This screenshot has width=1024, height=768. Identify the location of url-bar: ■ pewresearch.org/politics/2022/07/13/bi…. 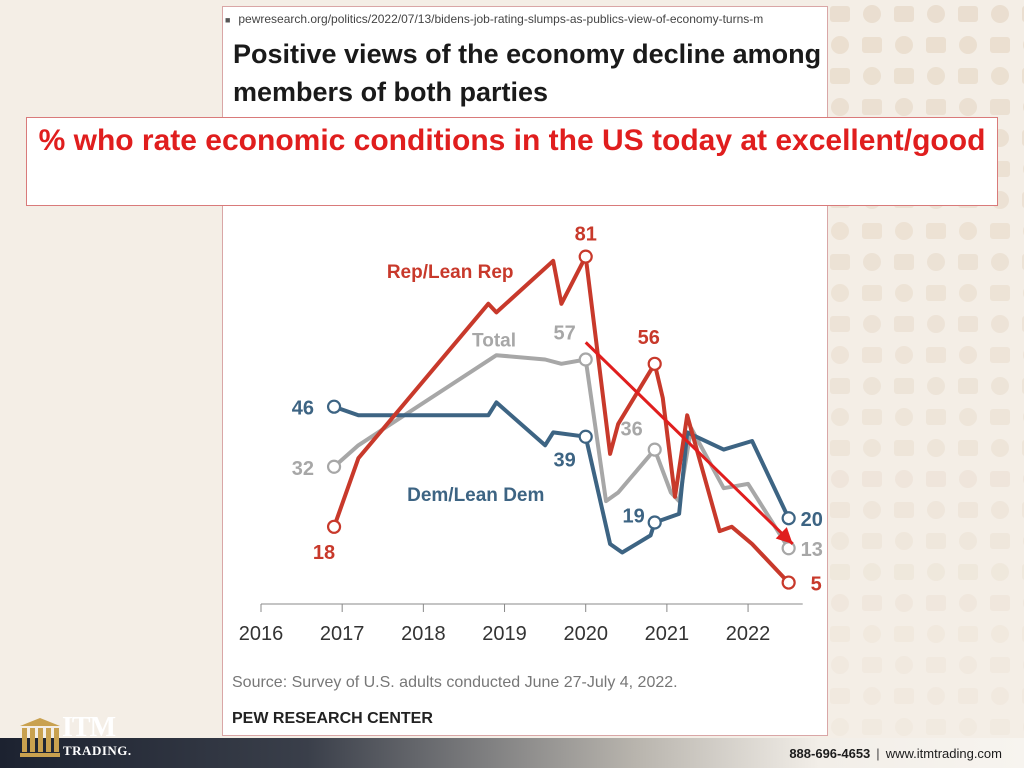
(525, 19).